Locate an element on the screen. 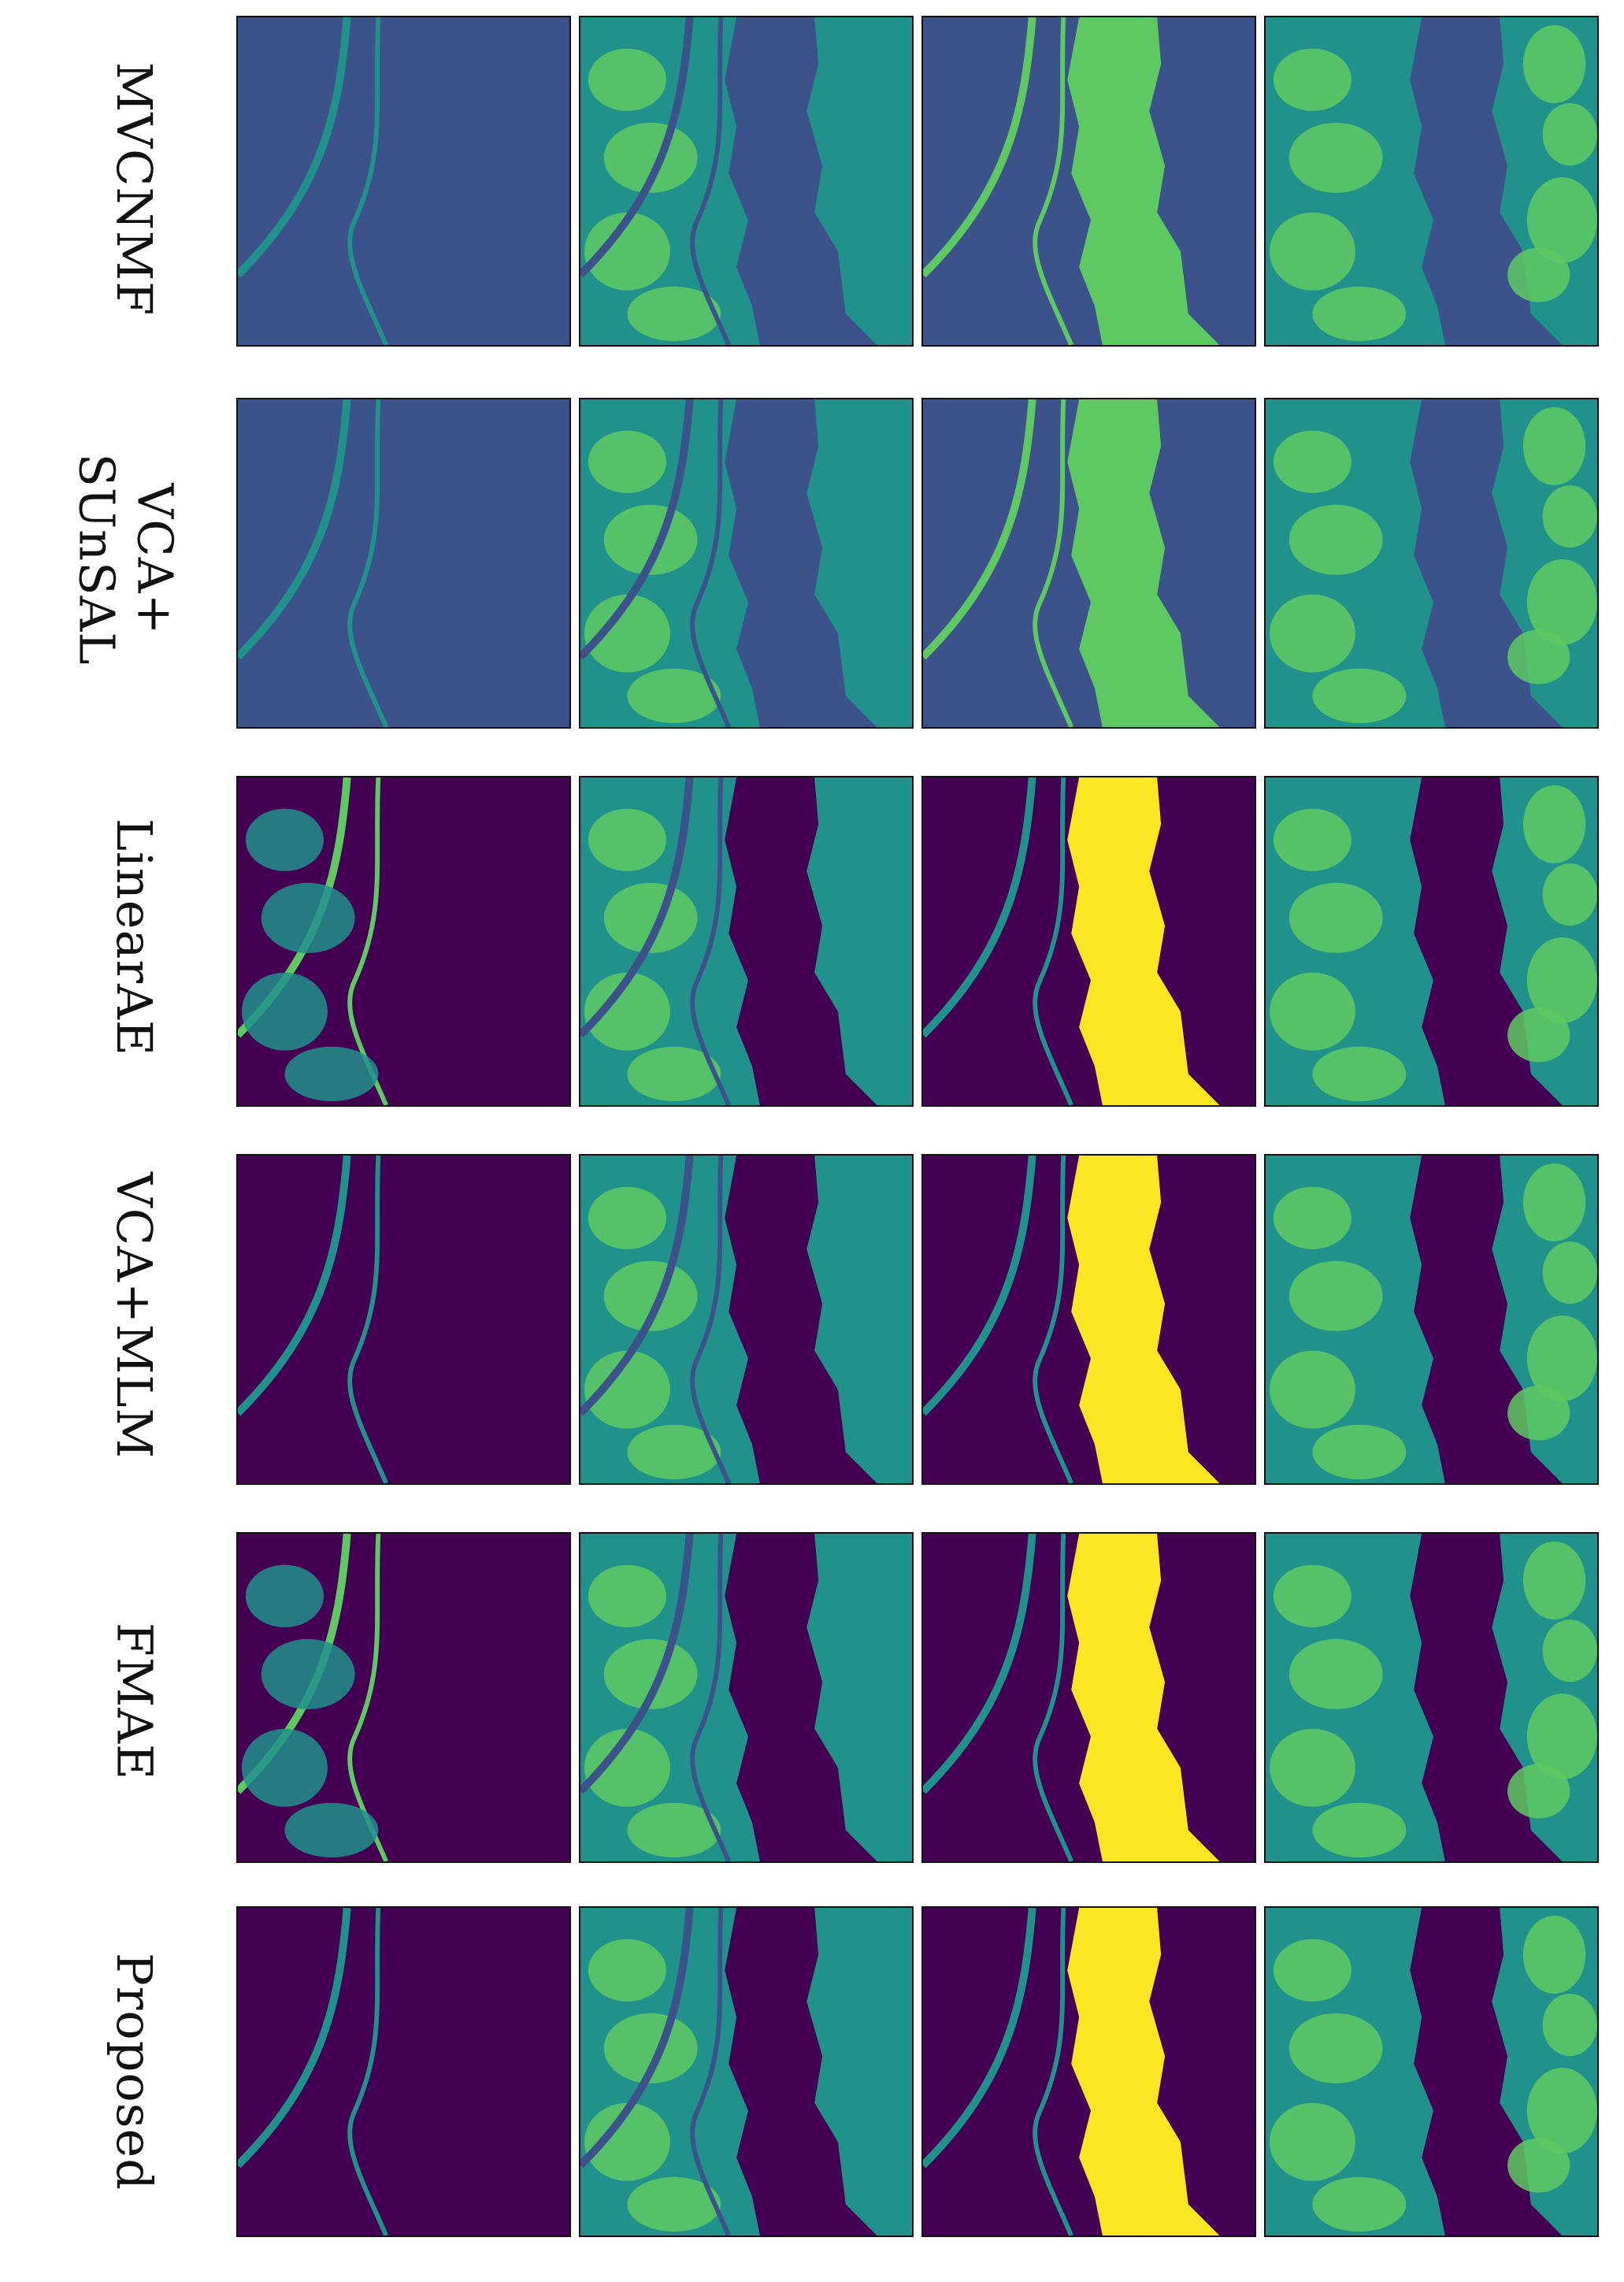  row-label-text: LinearAE is located at coordinates (135, 938).